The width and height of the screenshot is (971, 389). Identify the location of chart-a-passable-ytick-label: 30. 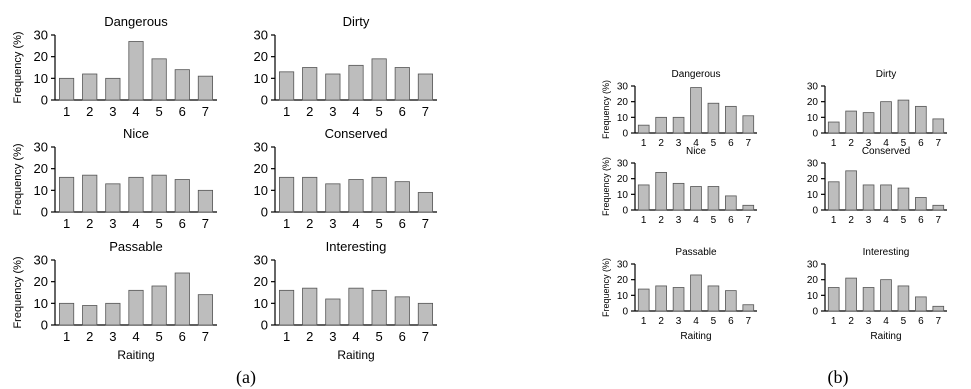
(41, 260).